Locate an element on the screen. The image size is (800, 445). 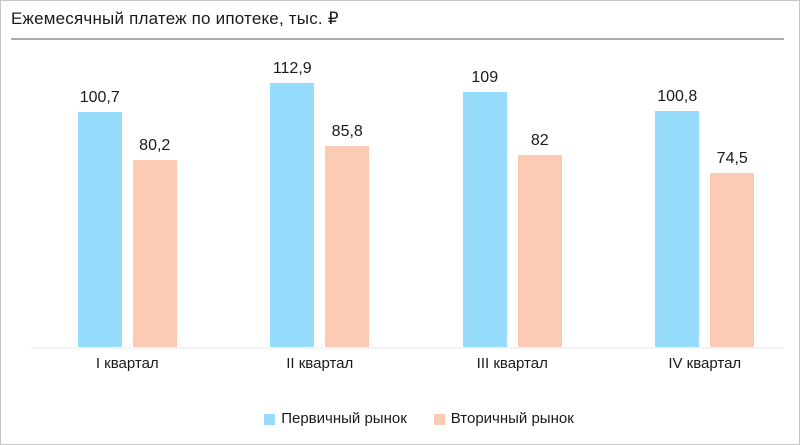
x-axis-label: IV квартал is located at coordinates (705, 363).